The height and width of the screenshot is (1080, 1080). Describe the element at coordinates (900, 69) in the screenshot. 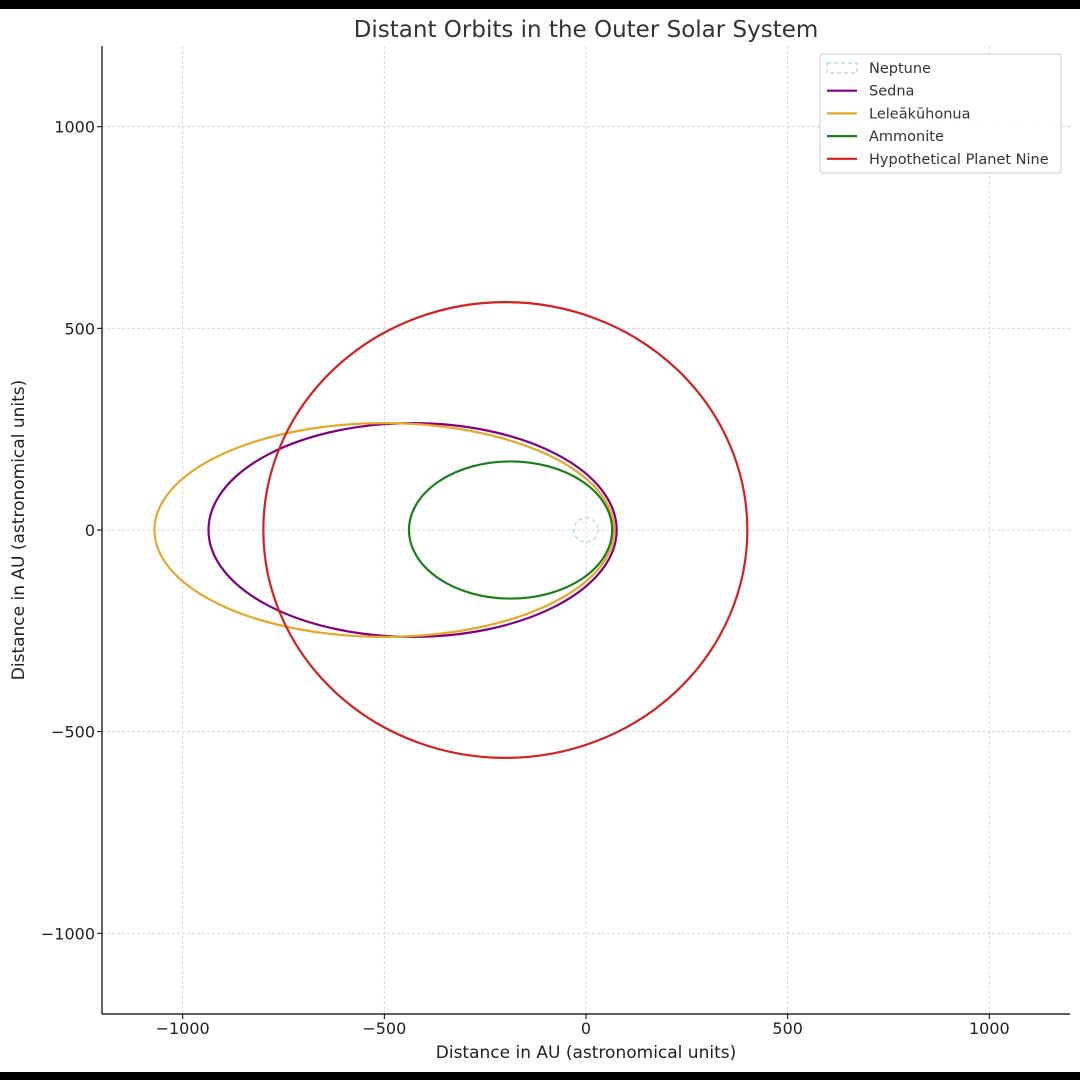

I see `legend-label-neptune: Neptune` at that location.